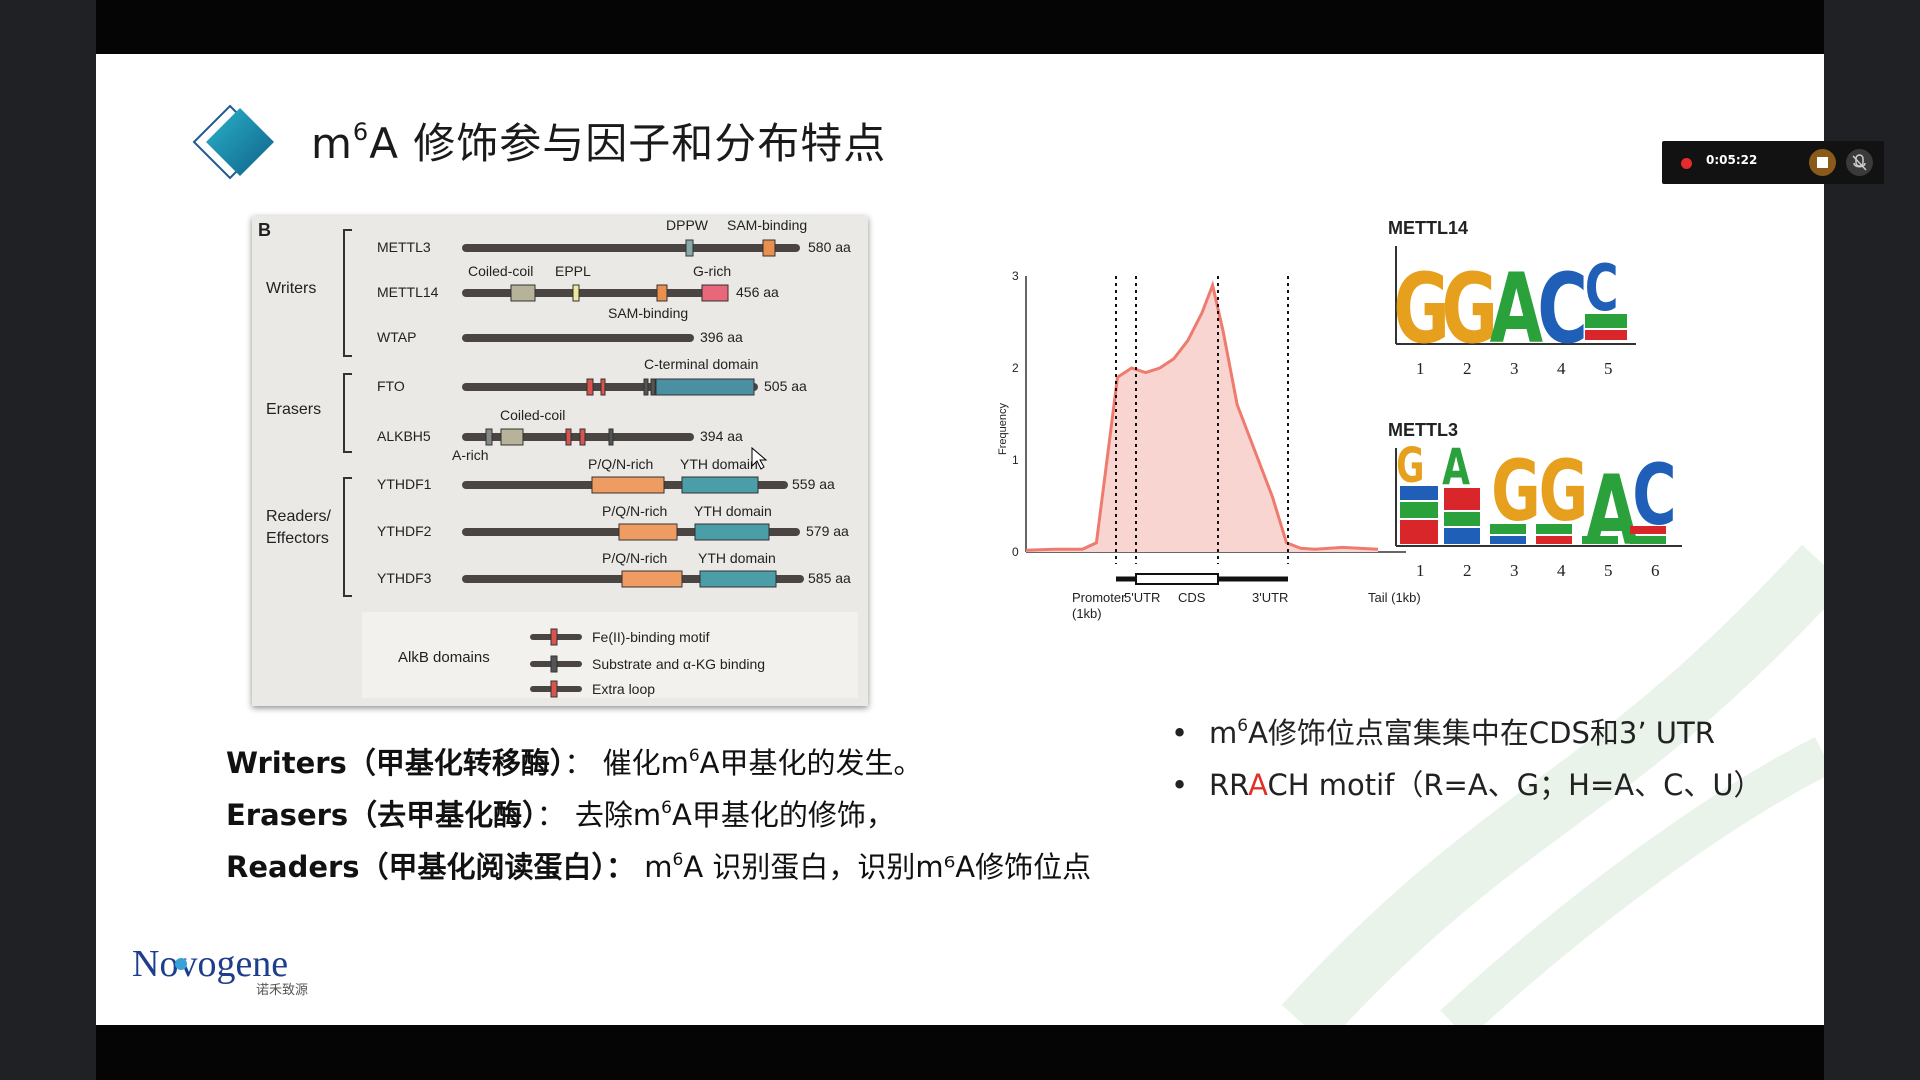 This screenshot has height=1080, width=1920. What do you see at coordinates (210, 964) in the screenshot?
I see `logo-brand: Novogene` at bounding box center [210, 964].